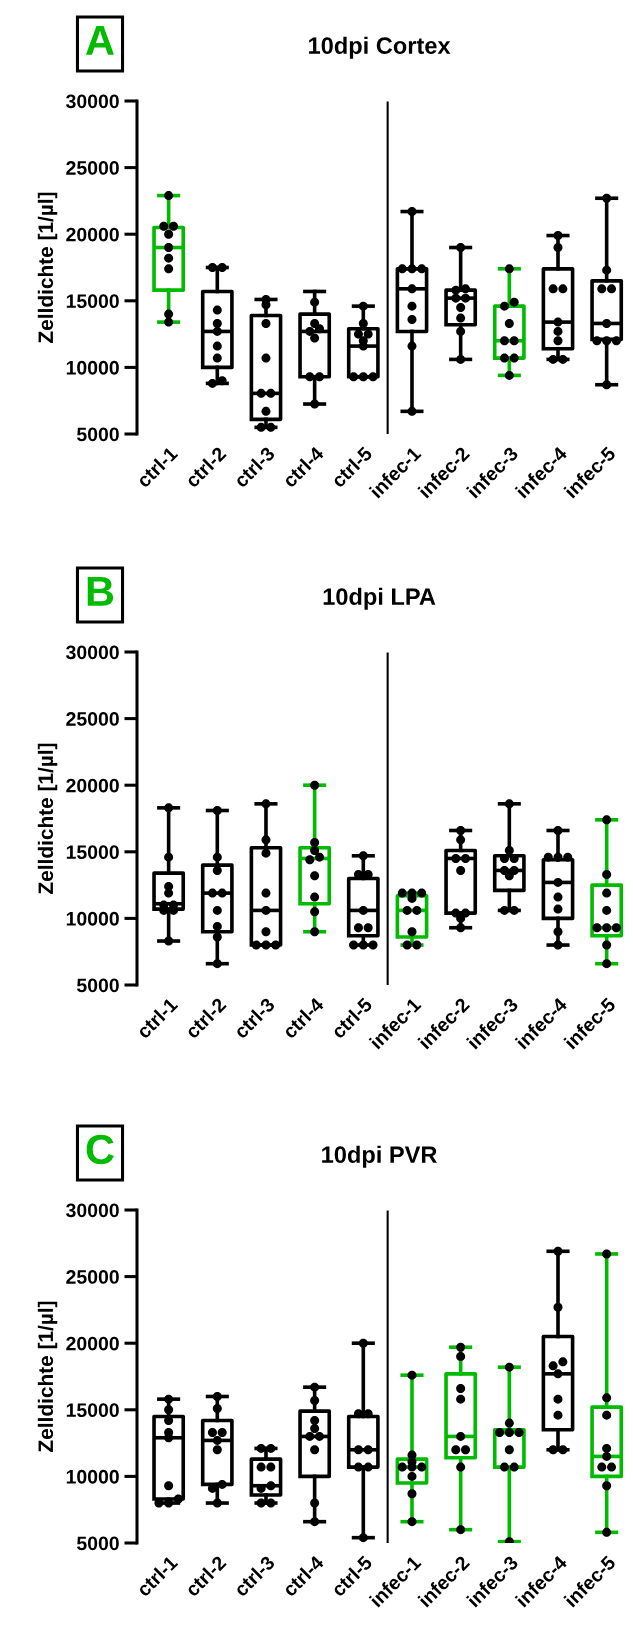 This screenshot has height=1639, width=633. I want to click on chart-title: 10dpi LPA, so click(379, 598).